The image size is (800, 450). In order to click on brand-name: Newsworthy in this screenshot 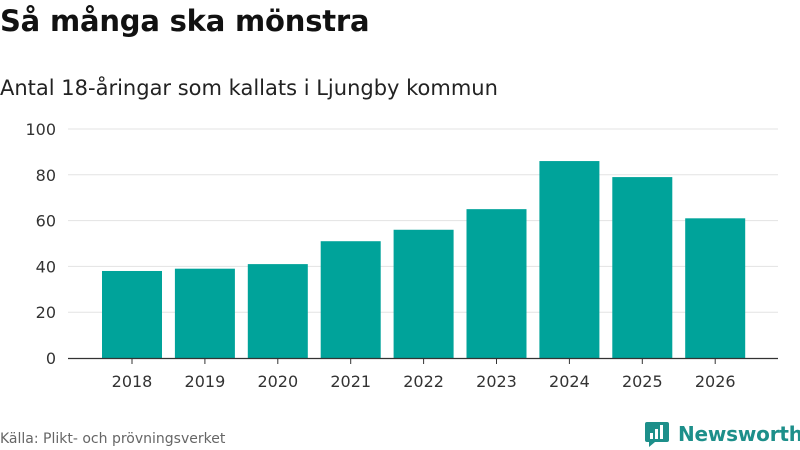, I will do `click(739, 434)`.